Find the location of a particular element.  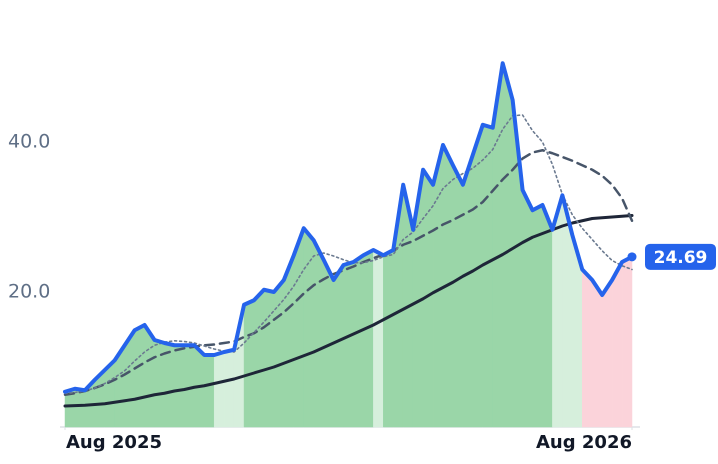

y-tick-label: 40.0 is located at coordinates (29, 142).